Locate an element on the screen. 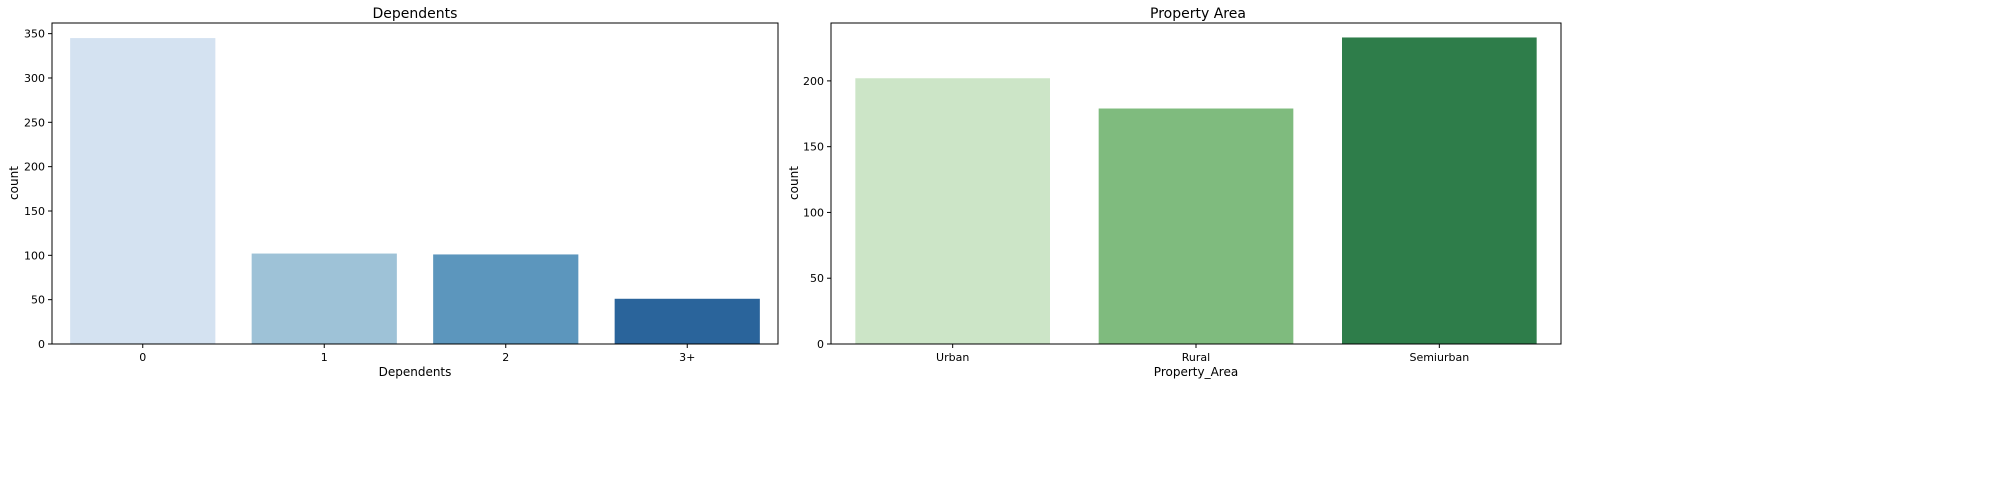 The height and width of the screenshot is (490, 1990). x-tick-label: 0 is located at coordinates (142, 357).